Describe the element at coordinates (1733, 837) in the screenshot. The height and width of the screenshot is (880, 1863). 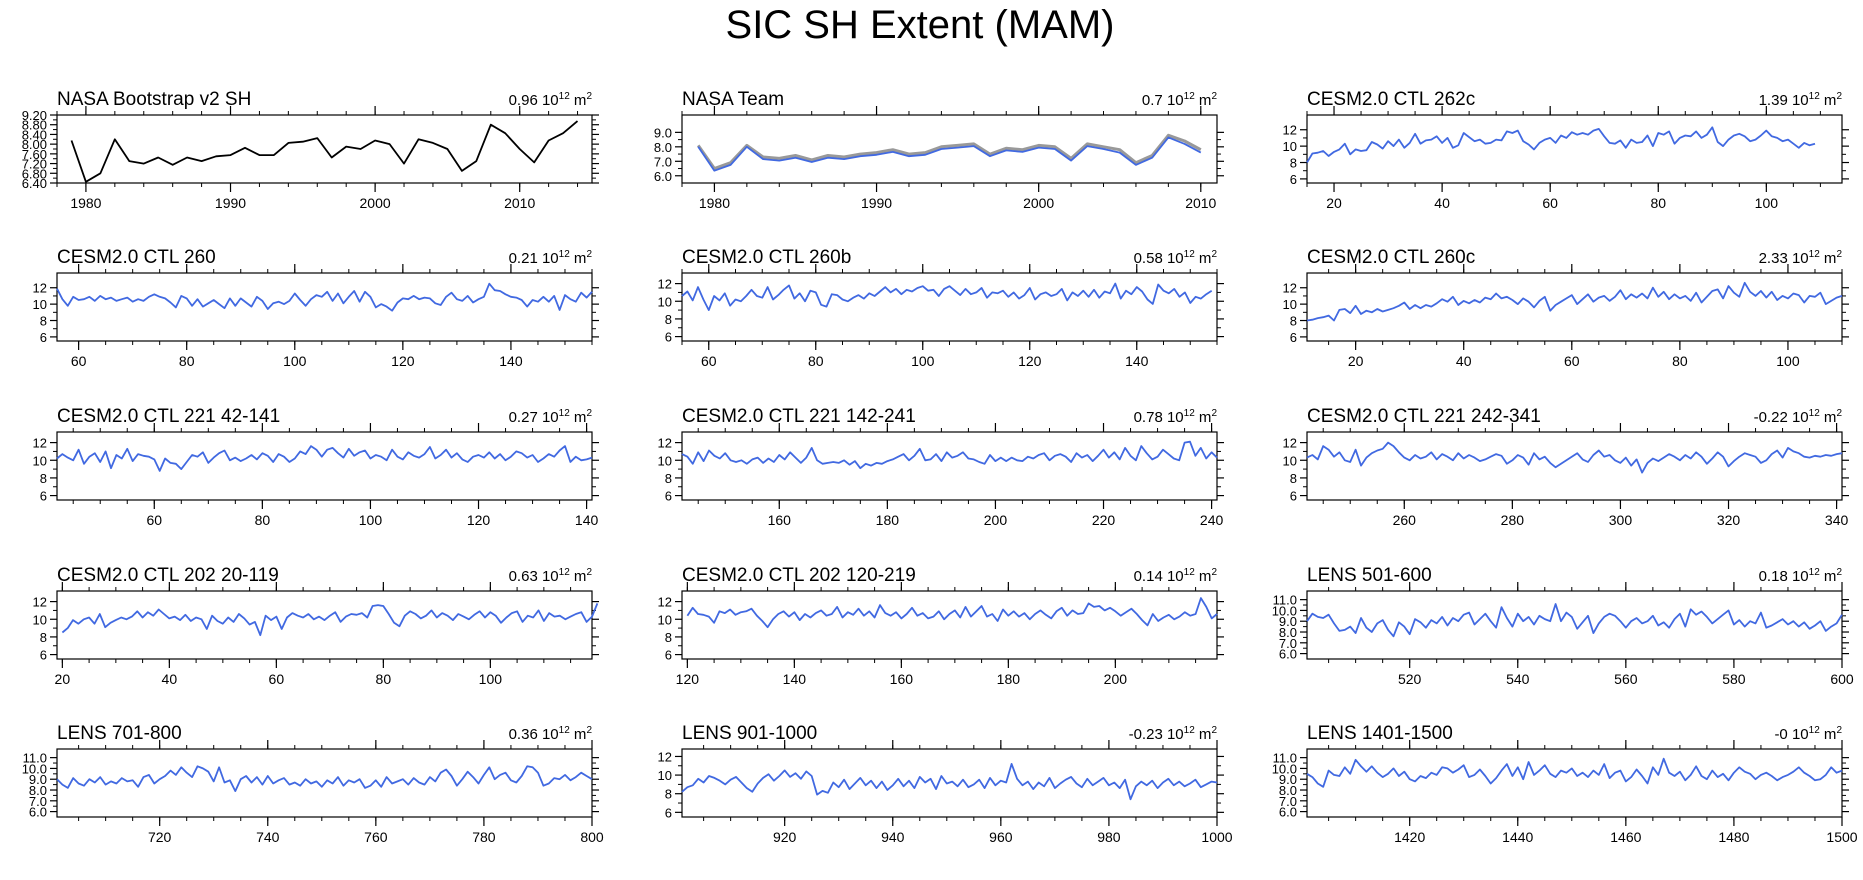
I see `x-tick-label: 1480` at that location.